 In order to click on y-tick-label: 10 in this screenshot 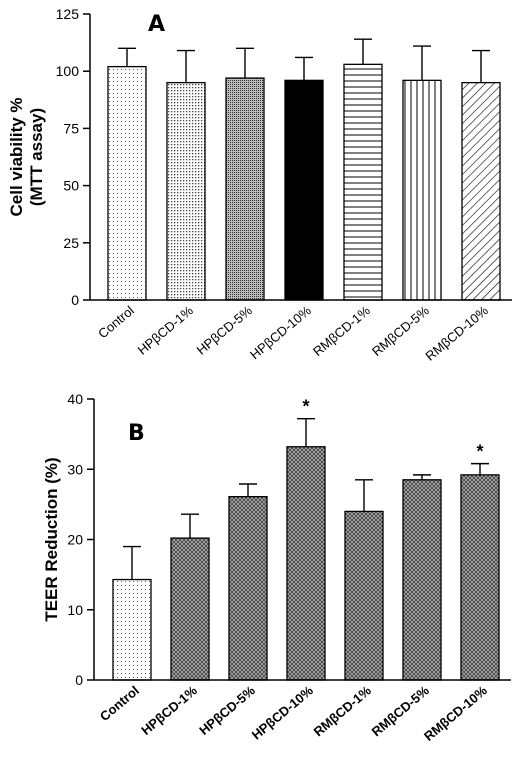, I will do `click(75, 610)`.